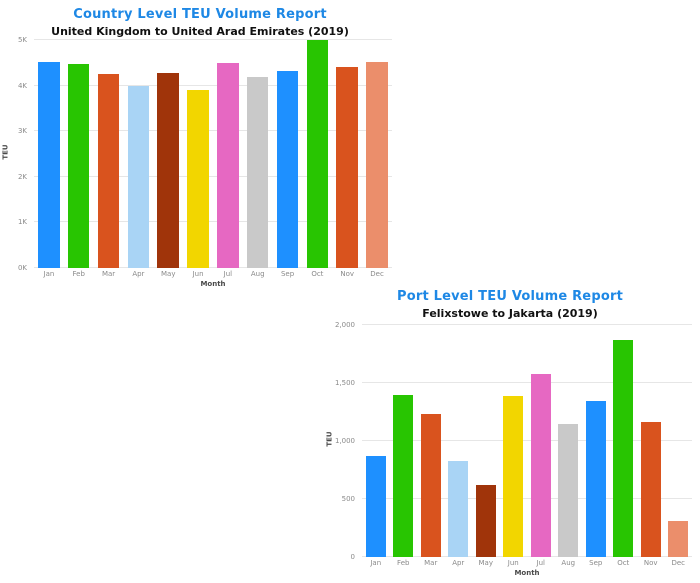 This screenshot has height=583, width=700. What do you see at coordinates (22, 131) in the screenshot?
I see `y-tick: 3K` at bounding box center [22, 131].